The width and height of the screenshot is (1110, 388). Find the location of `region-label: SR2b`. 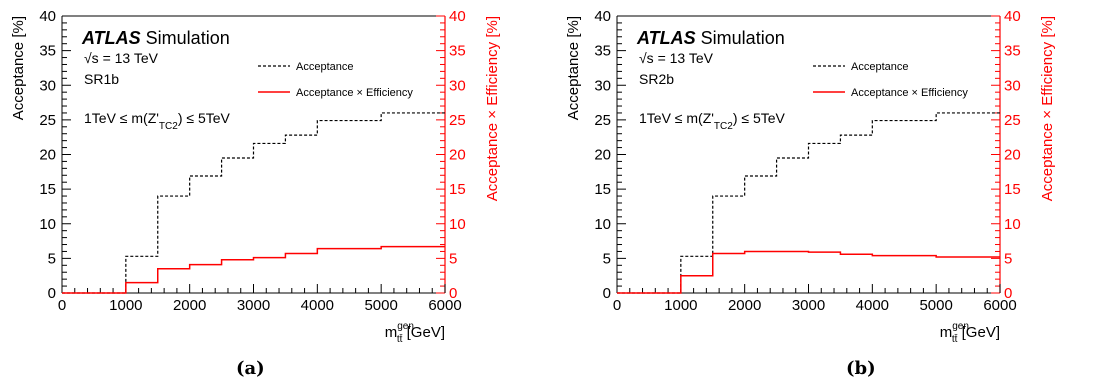

region-label: SR2b is located at coordinates (656, 79).